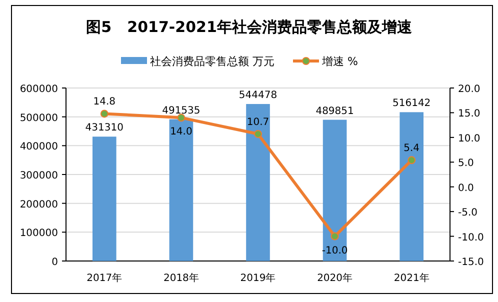  Describe the element at coordinates (258, 122) in the screenshot. I see `data-label: 10.7` at that location.